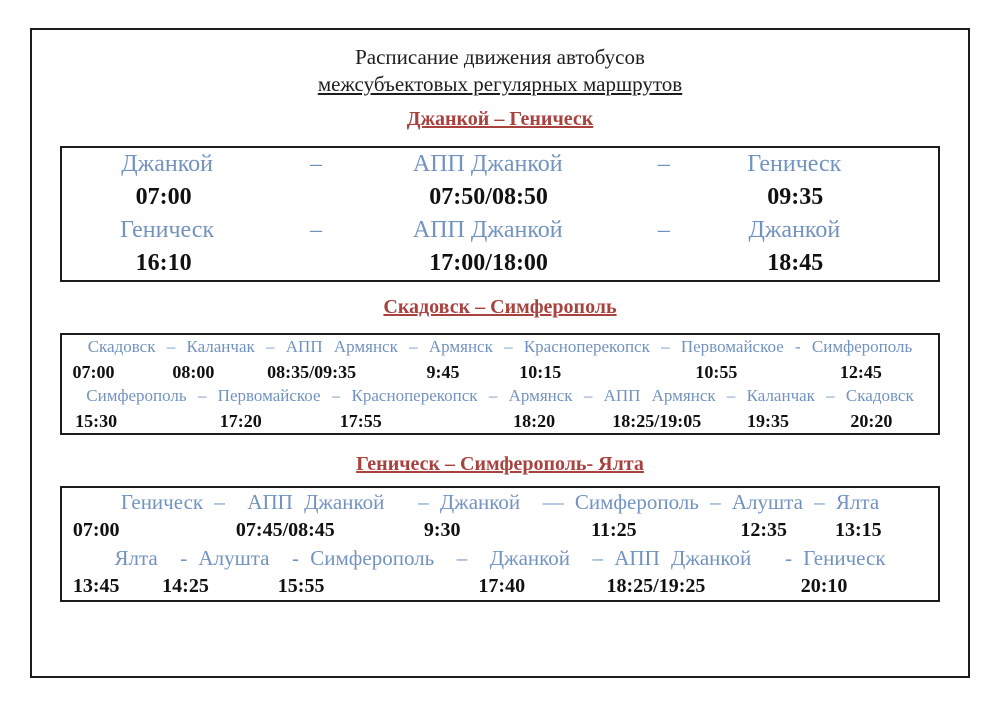 The width and height of the screenshot is (1000, 707). I want to click on stop-time: 13:15, so click(858, 530).